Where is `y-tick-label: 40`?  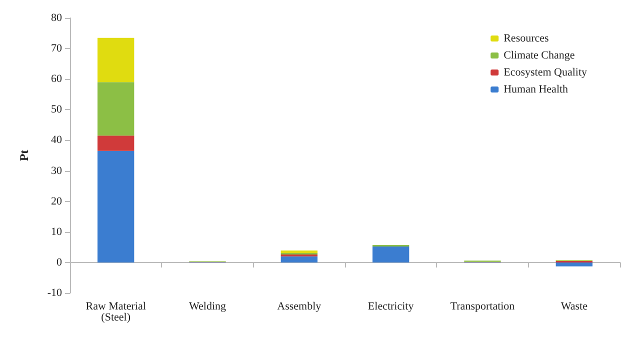
y-tick-label: 40 is located at coordinates (56, 140).